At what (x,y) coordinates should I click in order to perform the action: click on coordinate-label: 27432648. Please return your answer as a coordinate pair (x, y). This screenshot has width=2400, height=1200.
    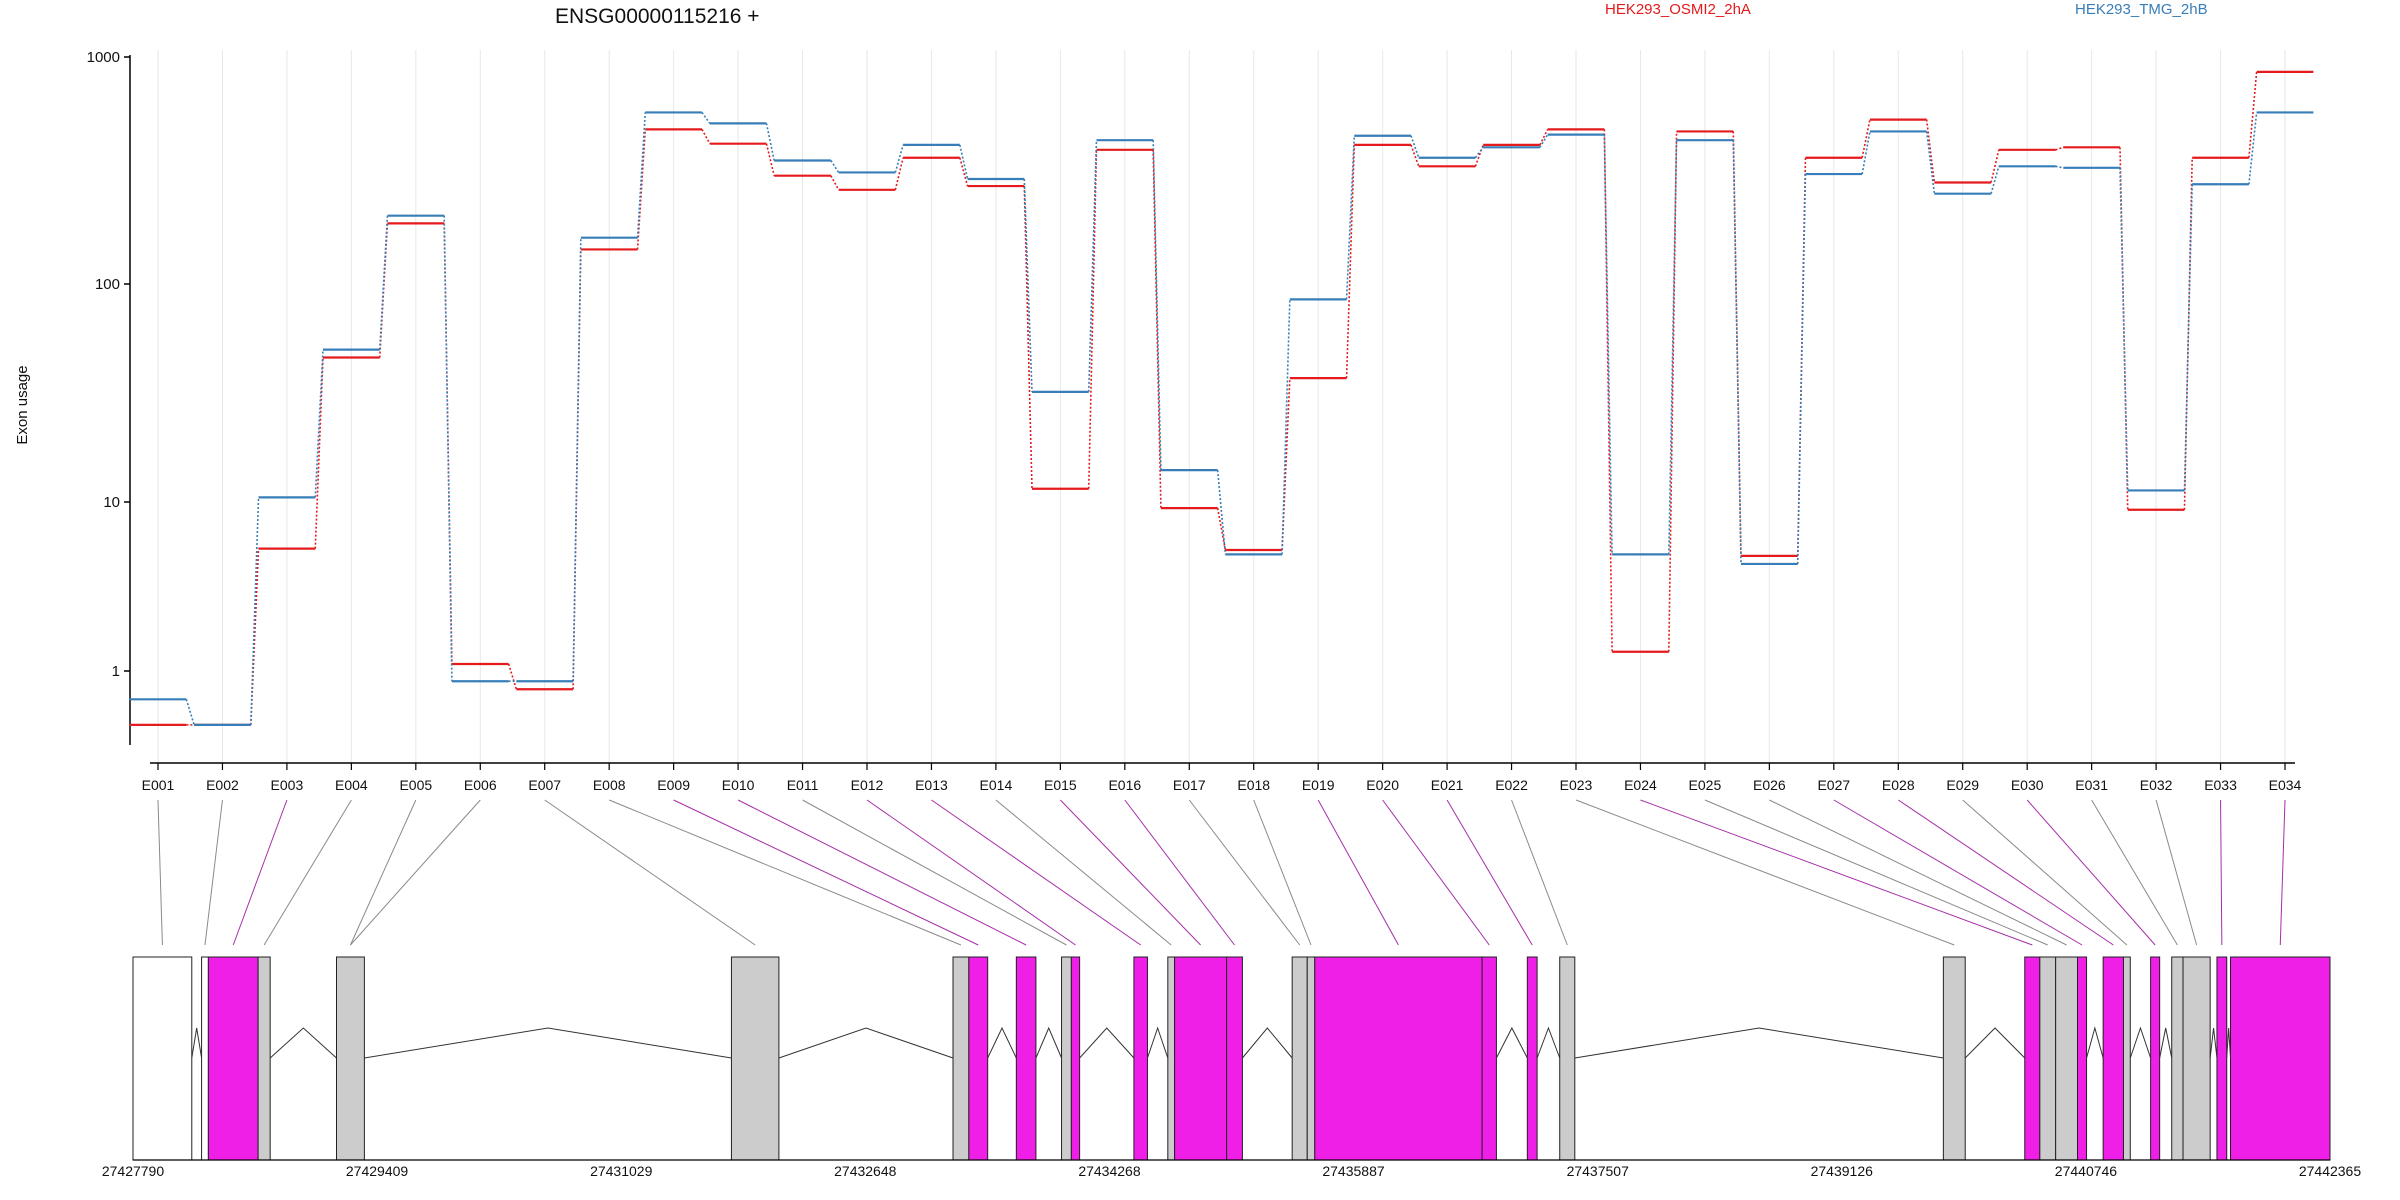
    Looking at the image, I should click on (865, 1171).